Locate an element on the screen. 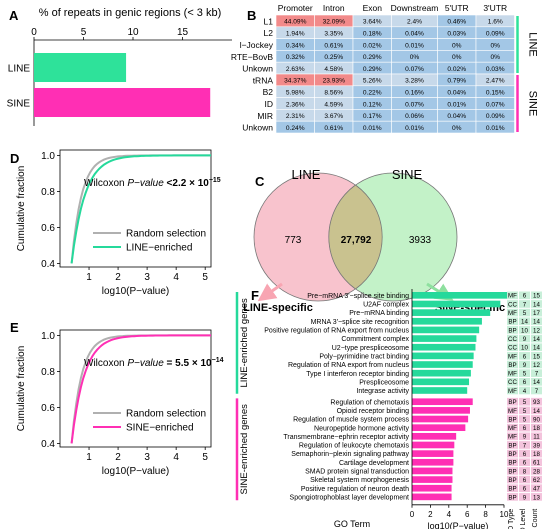  venn-sine-only-count: 3933 is located at coordinates (420, 240).